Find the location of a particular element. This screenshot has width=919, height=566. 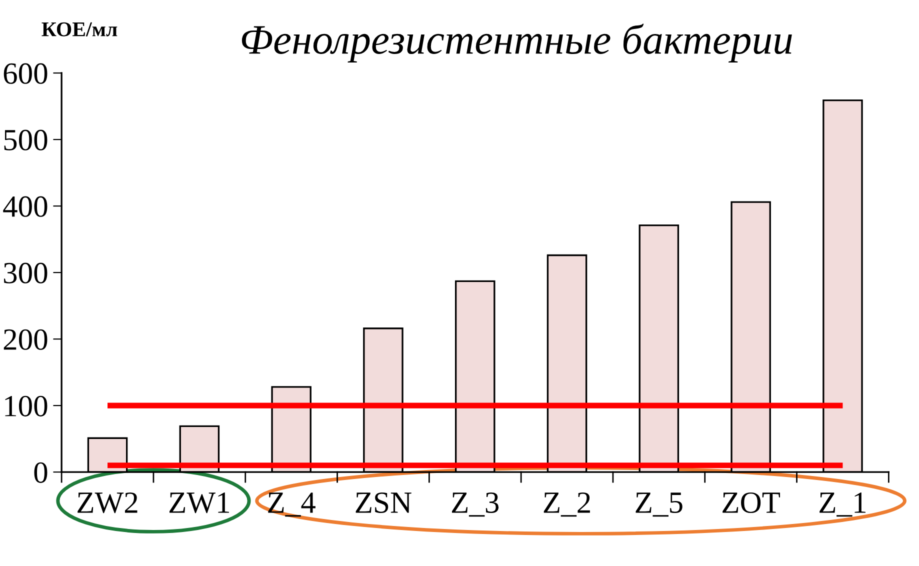

x-tick-label: ZW1 is located at coordinates (199, 503).